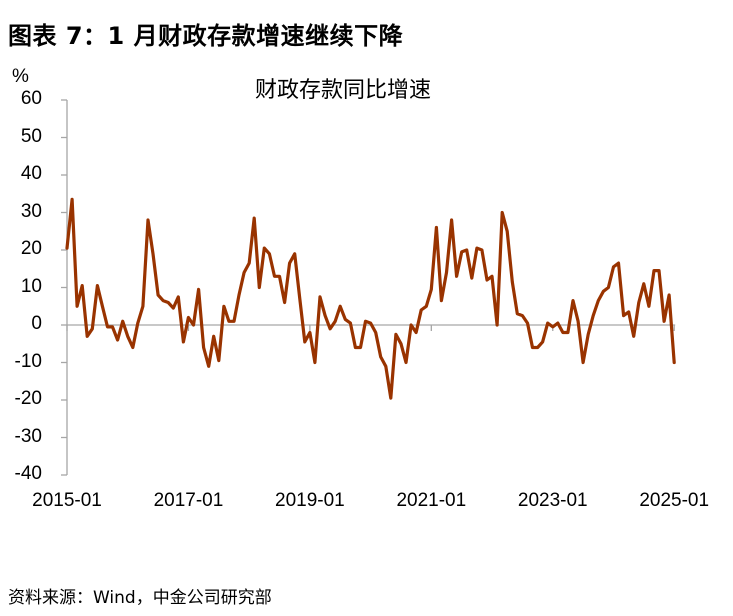 The height and width of the screenshot is (616, 733). Describe the element at coordinates (31, 248) in the screenshot. I see `y-tick-label: 20` at that location.